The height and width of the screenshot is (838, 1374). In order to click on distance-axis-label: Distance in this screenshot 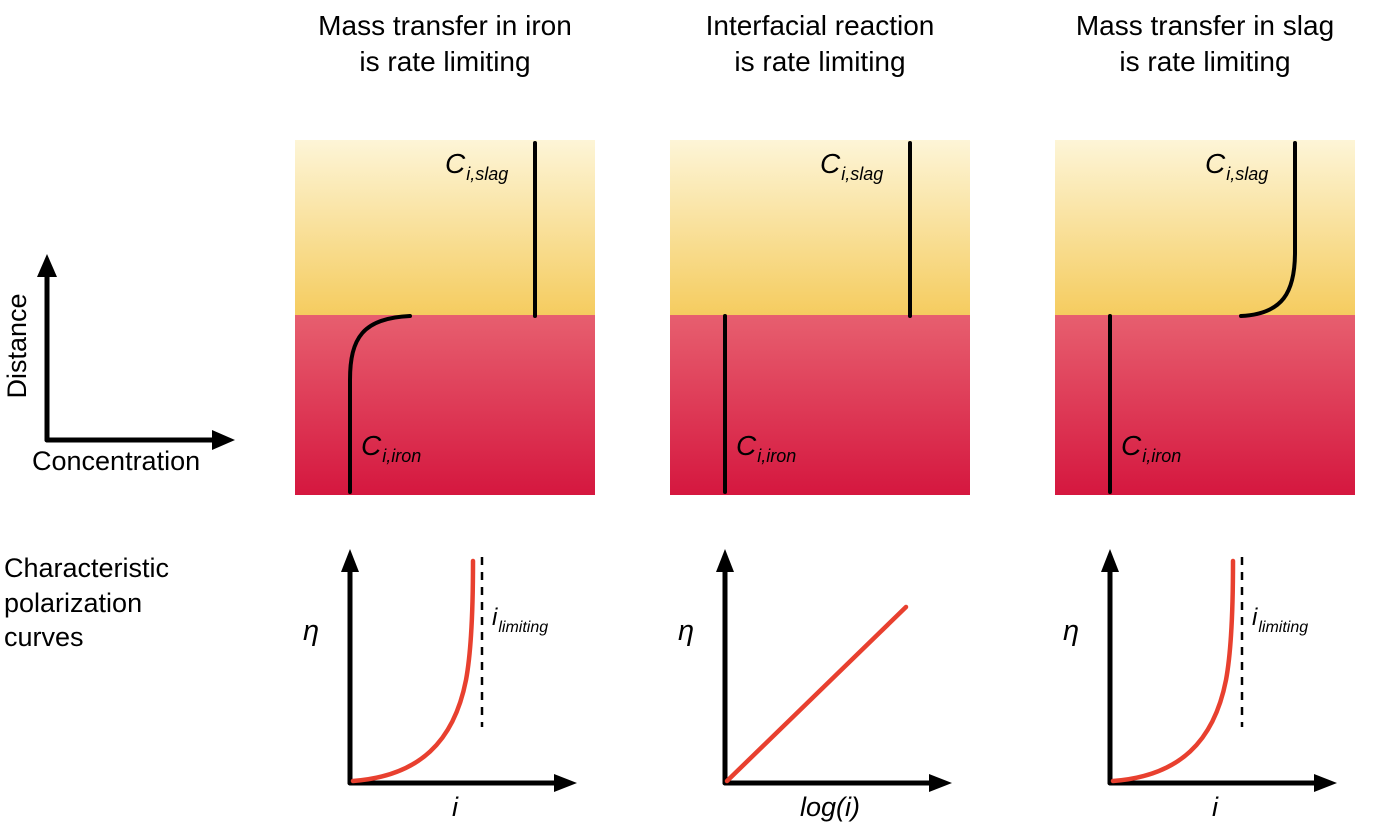, I will do `click(17, 346)`.